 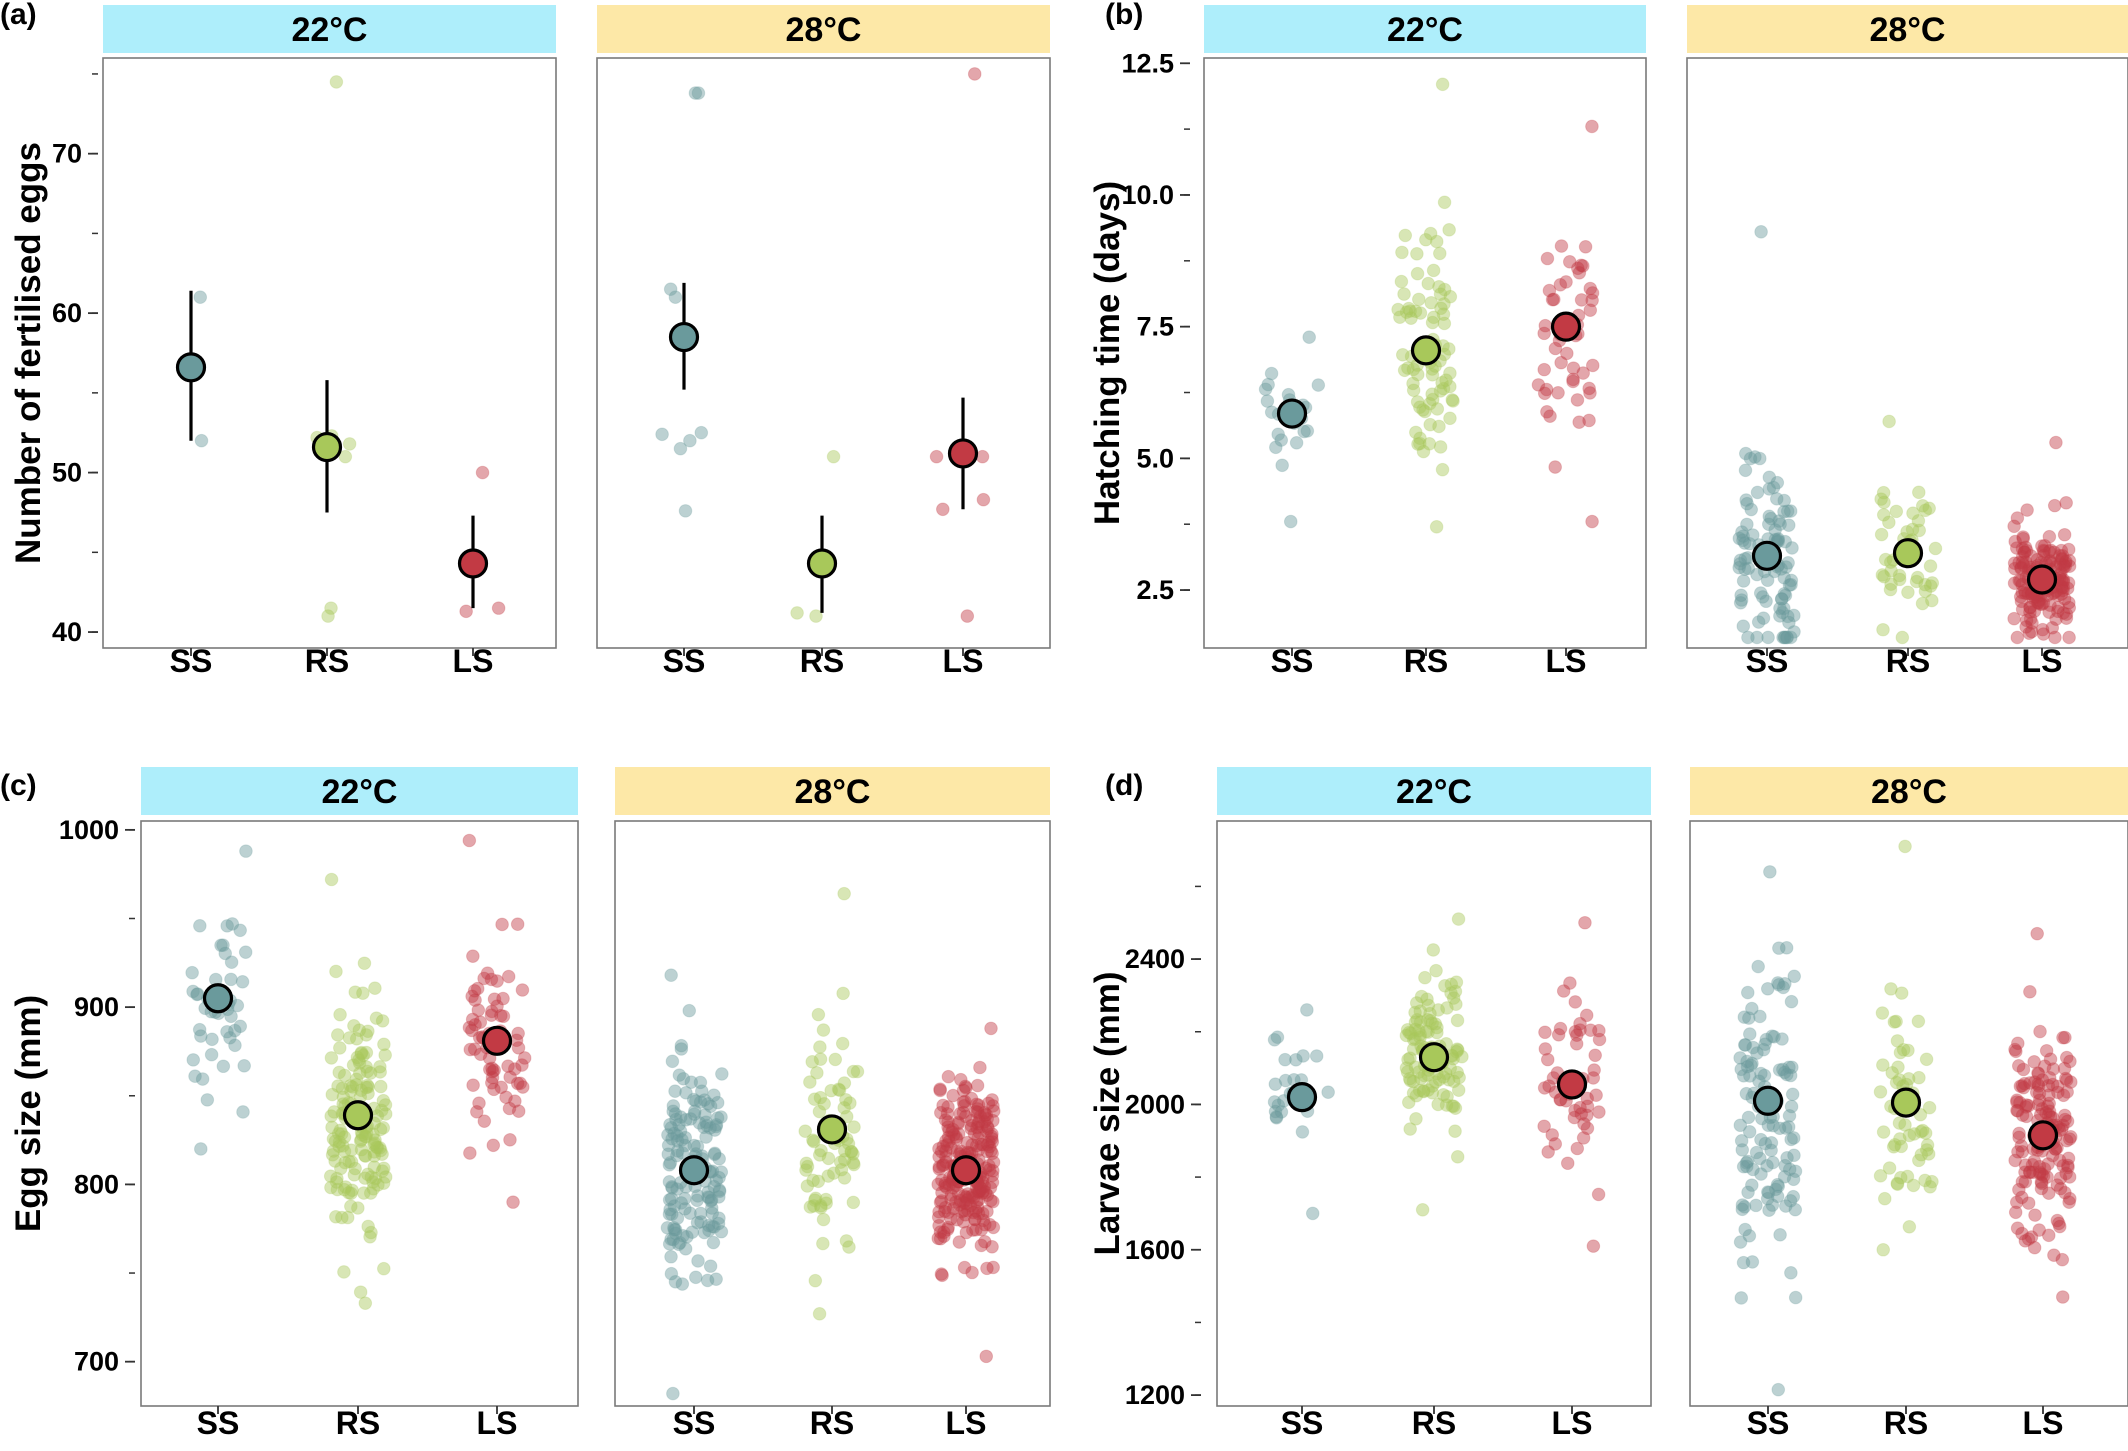 What do you see at coordinates (1155, 590) in the screenshot?
I see `y-tick-label: 2.5` at bounding box center [1155, 590].